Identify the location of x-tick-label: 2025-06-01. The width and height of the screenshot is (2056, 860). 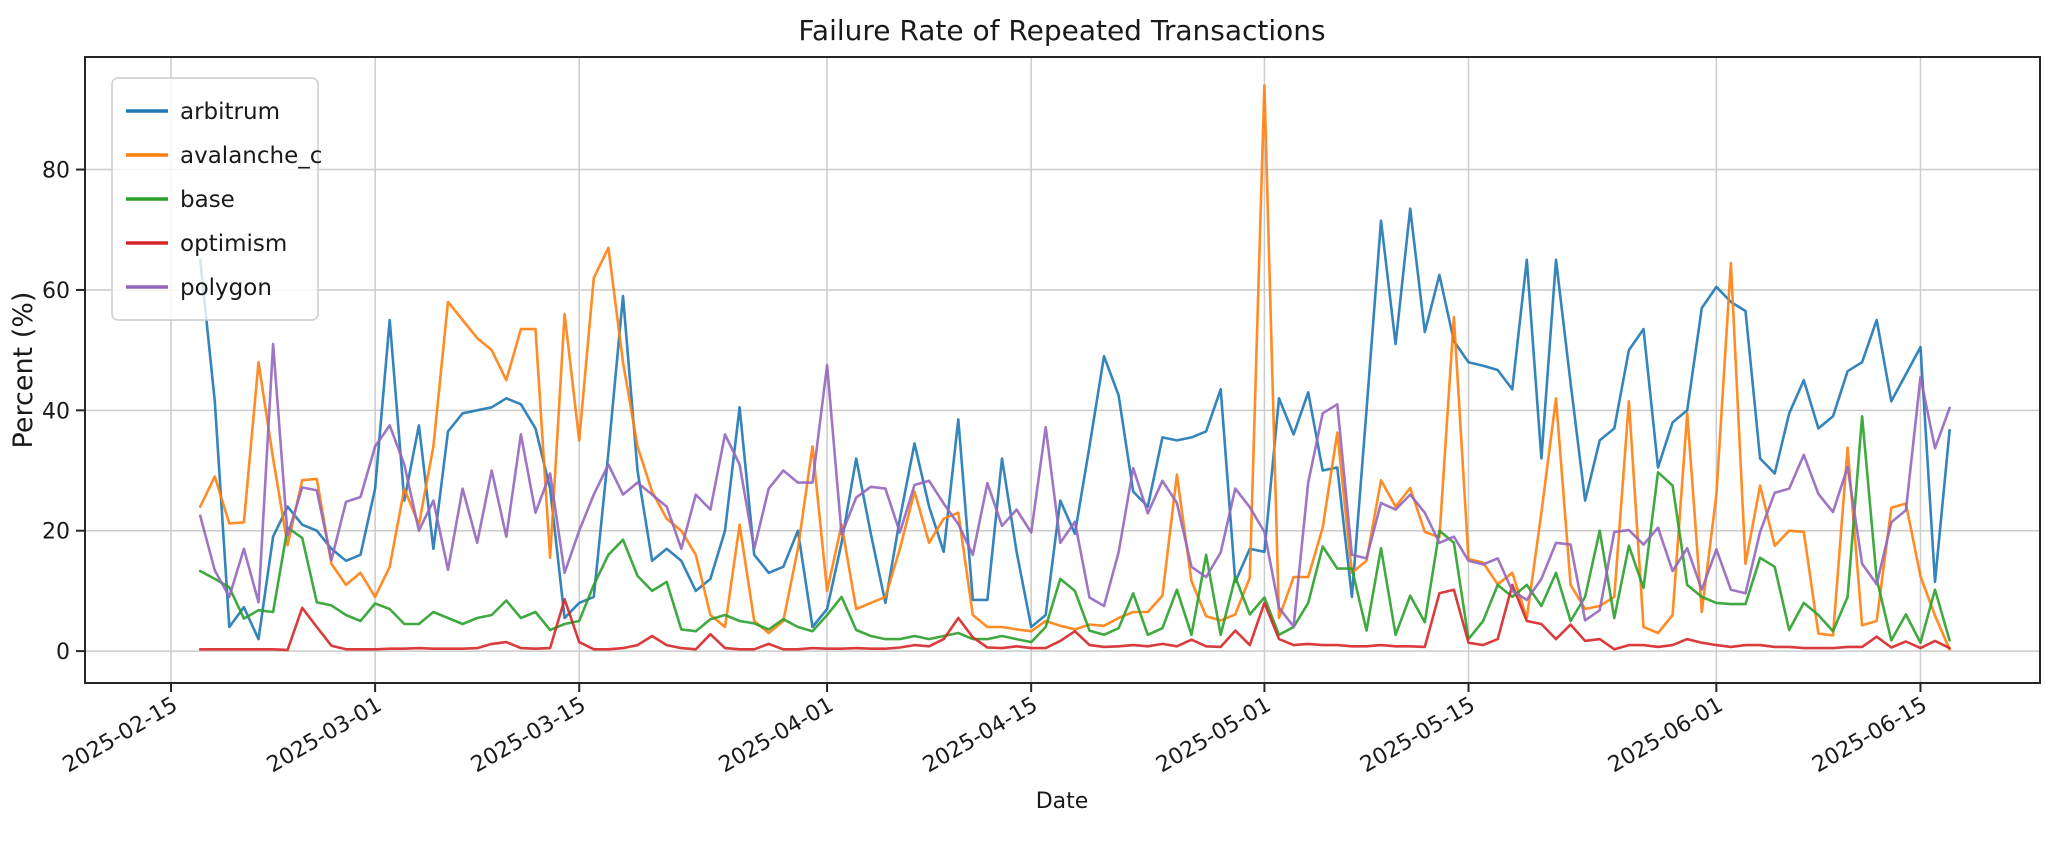
(1665, 736).